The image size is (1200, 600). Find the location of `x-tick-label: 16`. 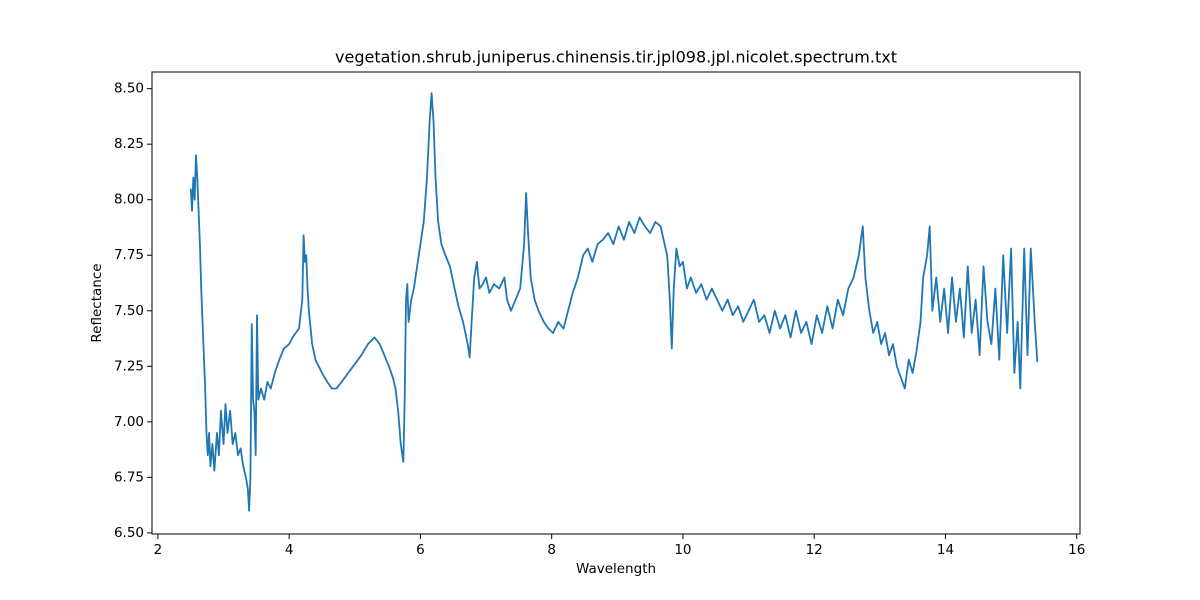

x-tick-label: 16 is located at coordinates (1076, 550).